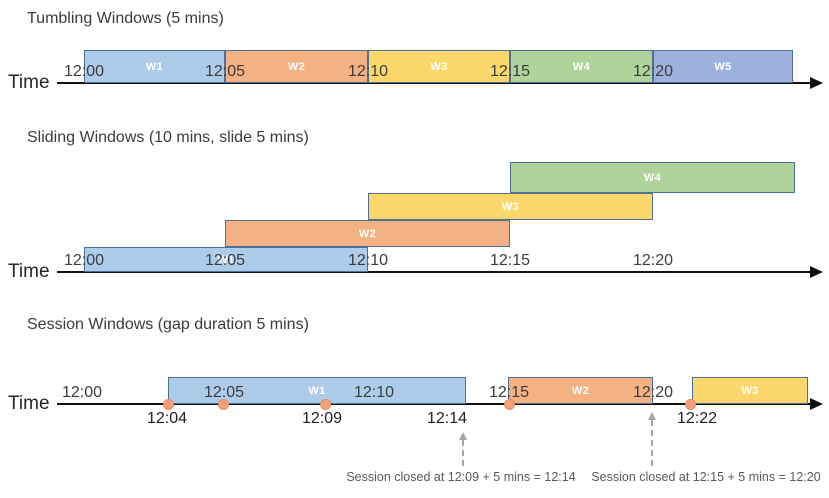  I want to click on window-label: W5, so click(723, 66).